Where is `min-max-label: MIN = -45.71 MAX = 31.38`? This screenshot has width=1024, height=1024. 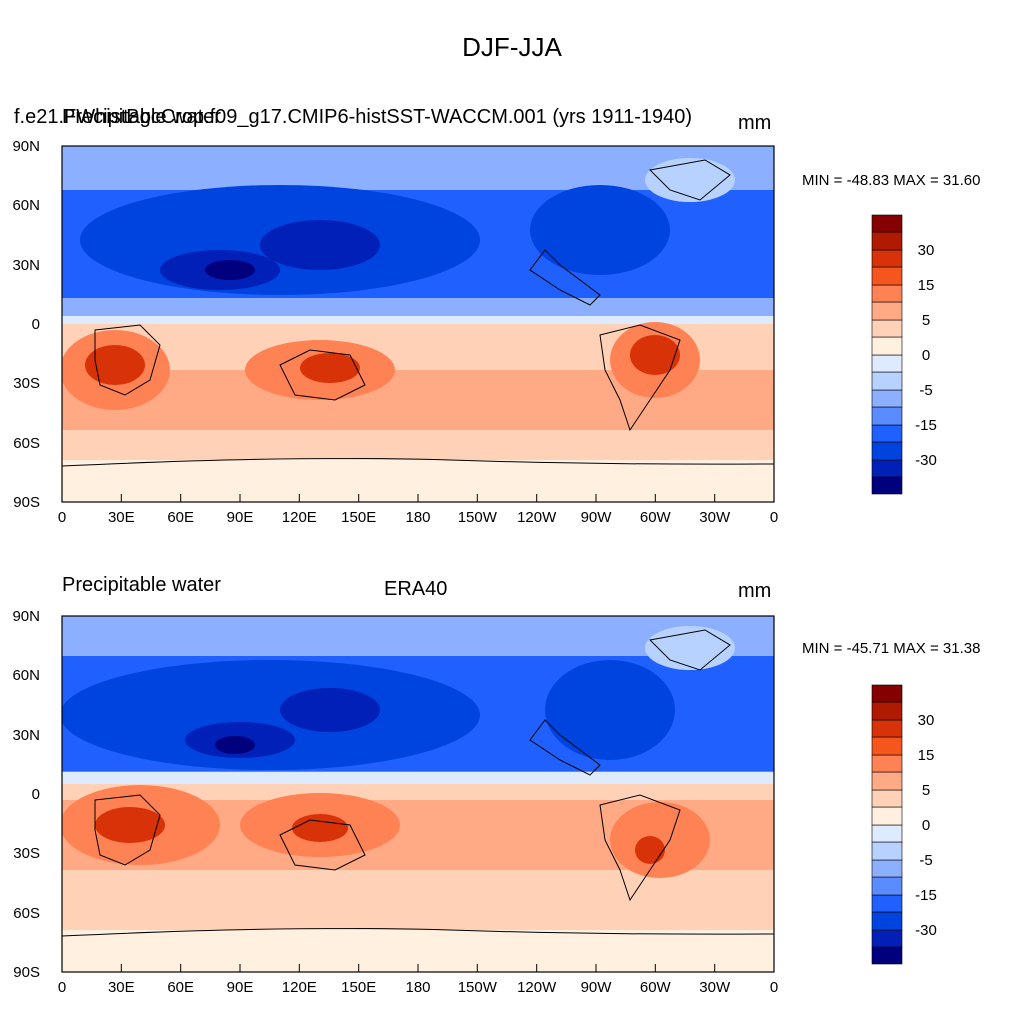
min-max-label: MIN = -45.71 MAX = 31.38 is located at coordinates (891, 648).